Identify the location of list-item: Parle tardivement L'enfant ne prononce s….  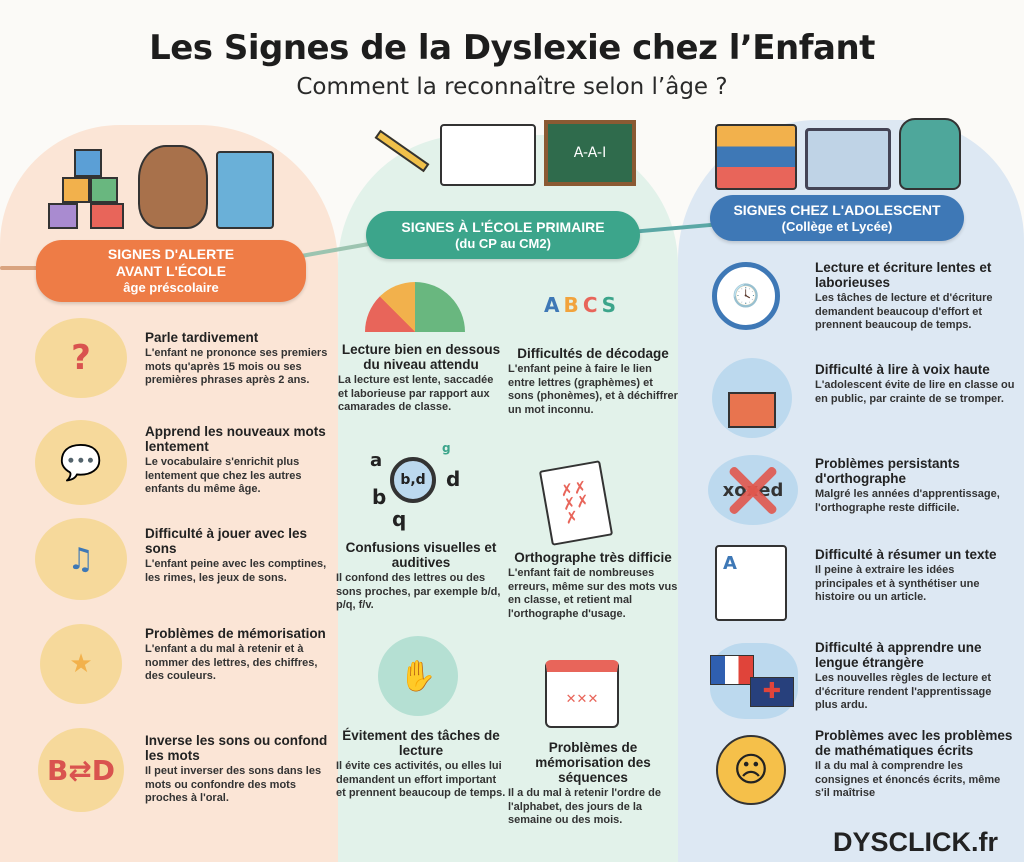
(237, 359).